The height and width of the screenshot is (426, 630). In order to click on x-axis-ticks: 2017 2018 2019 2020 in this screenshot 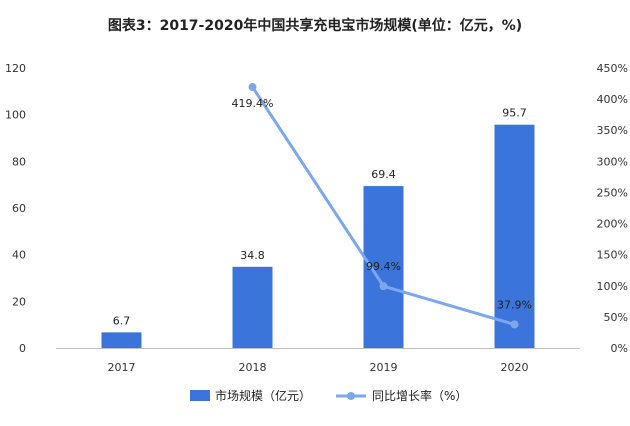, I will do `click(318, 367)`.